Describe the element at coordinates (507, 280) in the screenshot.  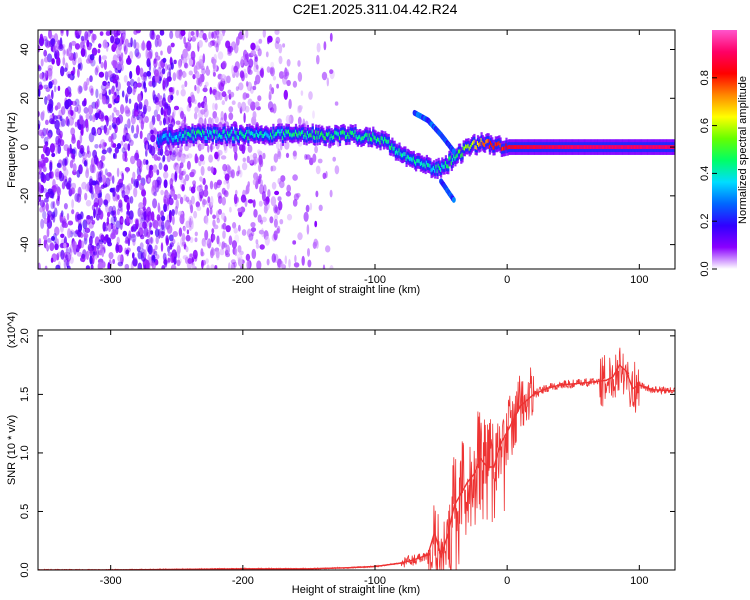
I see `x-tick-label: 0` at that location.